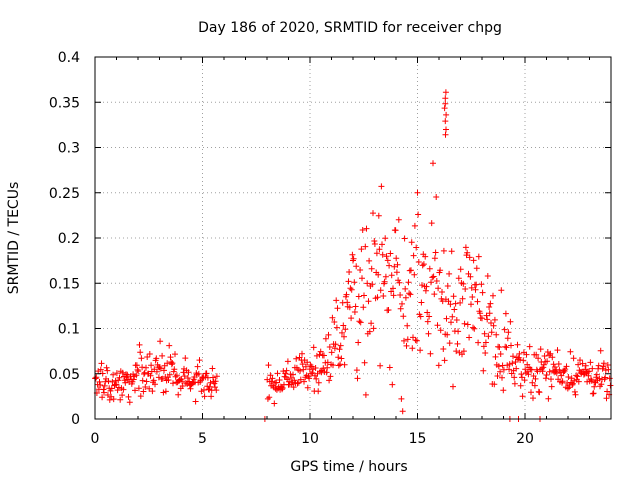  Describe the element at coordinates (202, 439) in the screenshot. I see `x-tick-label: 5` at that location.